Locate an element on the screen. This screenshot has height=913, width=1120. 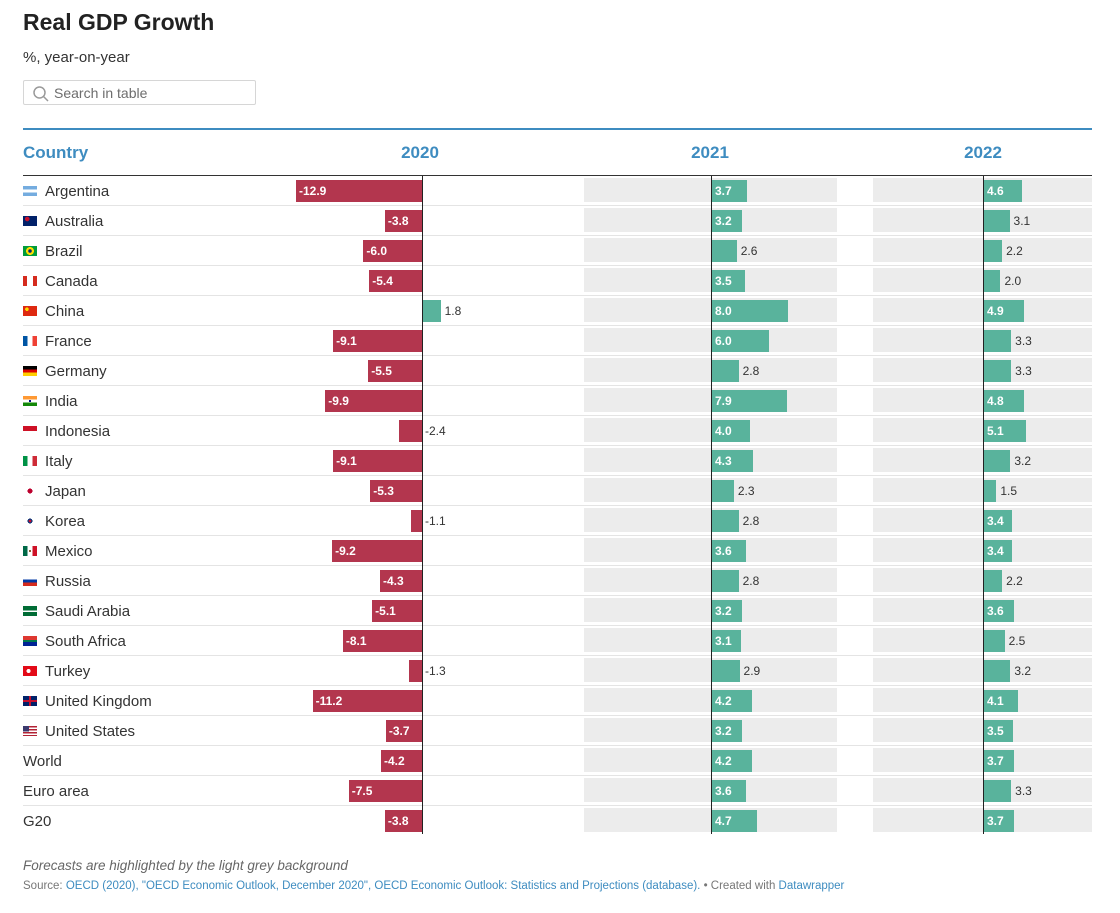
datawrapper-link: Datawrapper is located at coordinates (811, 886).